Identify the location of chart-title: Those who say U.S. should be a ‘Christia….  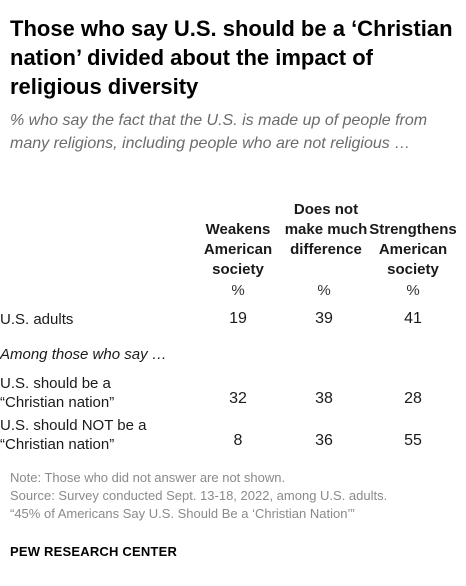
(231, 57).